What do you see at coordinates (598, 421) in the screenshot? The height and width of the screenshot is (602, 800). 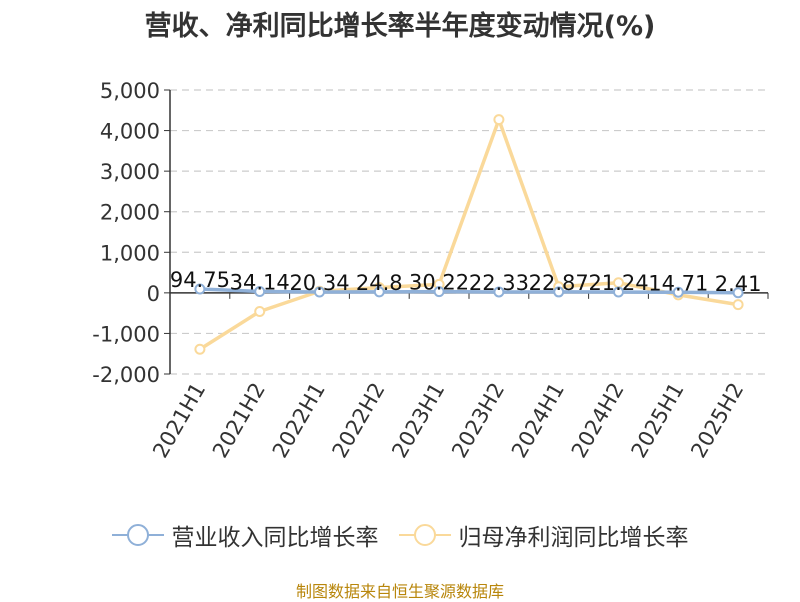 I see `x-tick-label: 2024H2` at bounding box center [598, 421].